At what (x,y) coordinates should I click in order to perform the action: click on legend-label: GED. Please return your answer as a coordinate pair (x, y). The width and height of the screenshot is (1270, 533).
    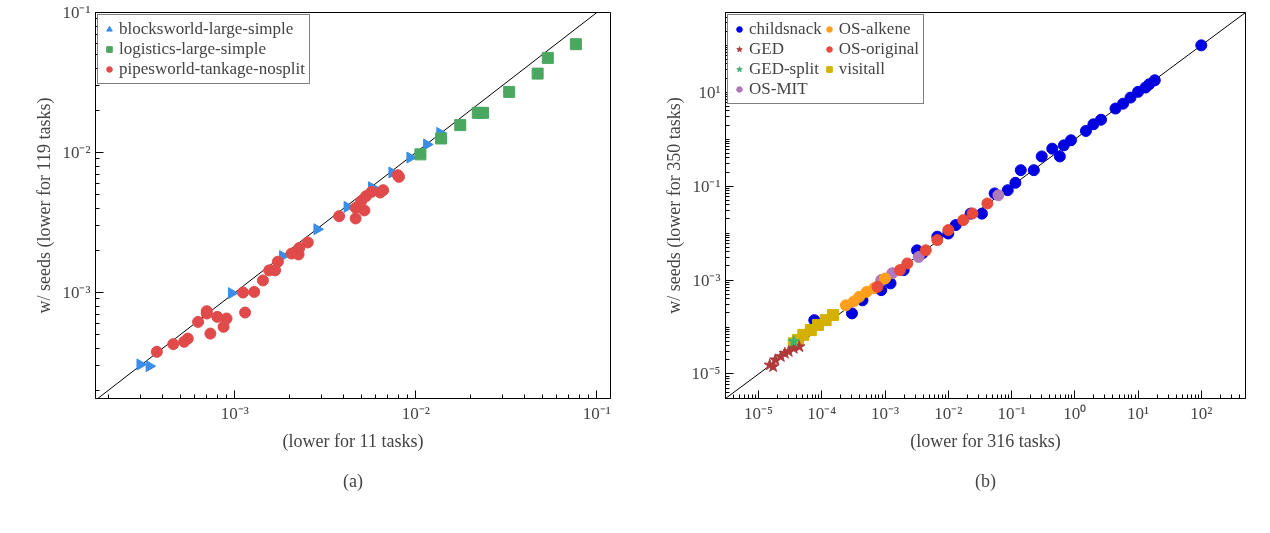
    Looking at the image, I should click on (766, 49).